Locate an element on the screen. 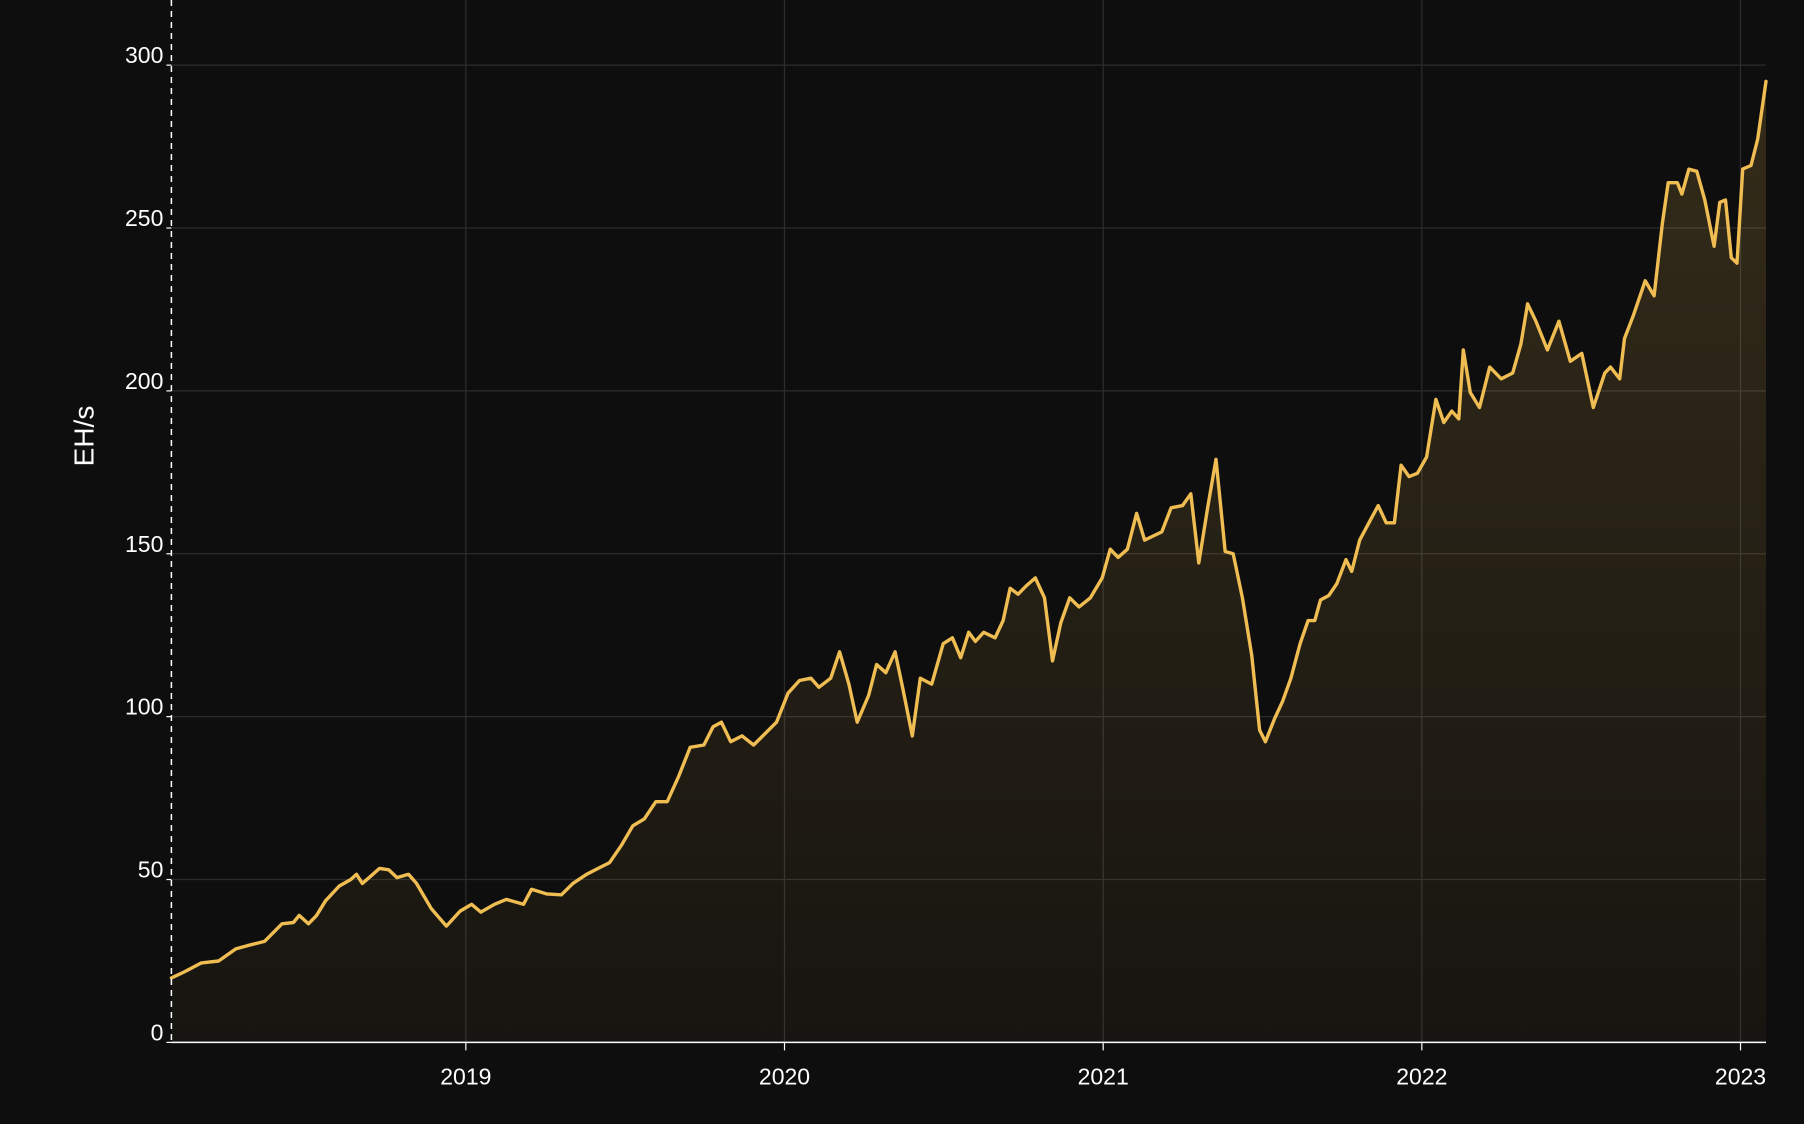 This screenshot has width=1804, height=1124. y-tick-label: 150 is located at coordinates (144, 544).